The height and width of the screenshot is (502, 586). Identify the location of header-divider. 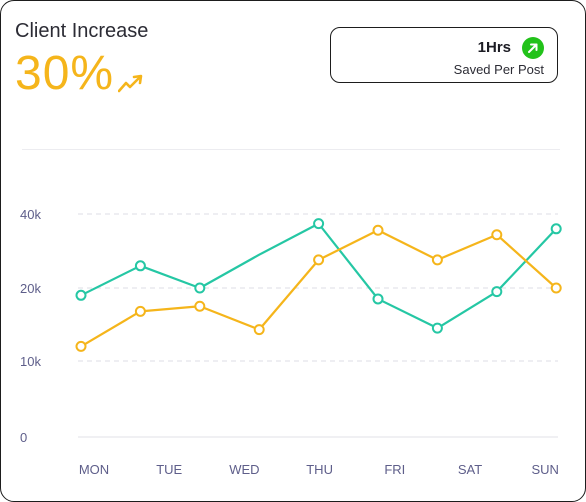
(291, 149).